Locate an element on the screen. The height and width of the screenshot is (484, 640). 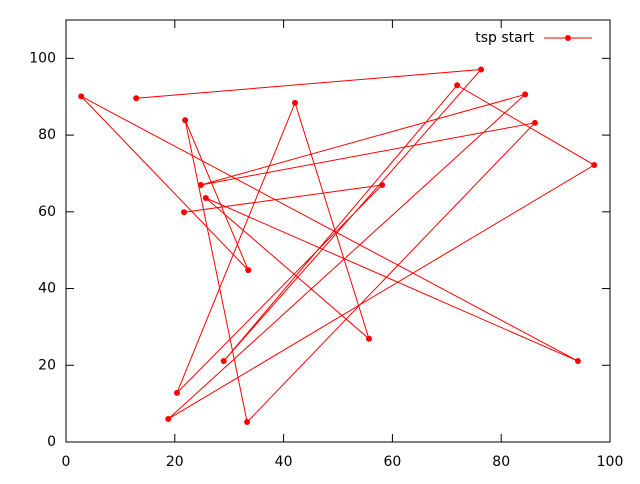
y-tick-label: 100 is located at coordinates (42, 58).